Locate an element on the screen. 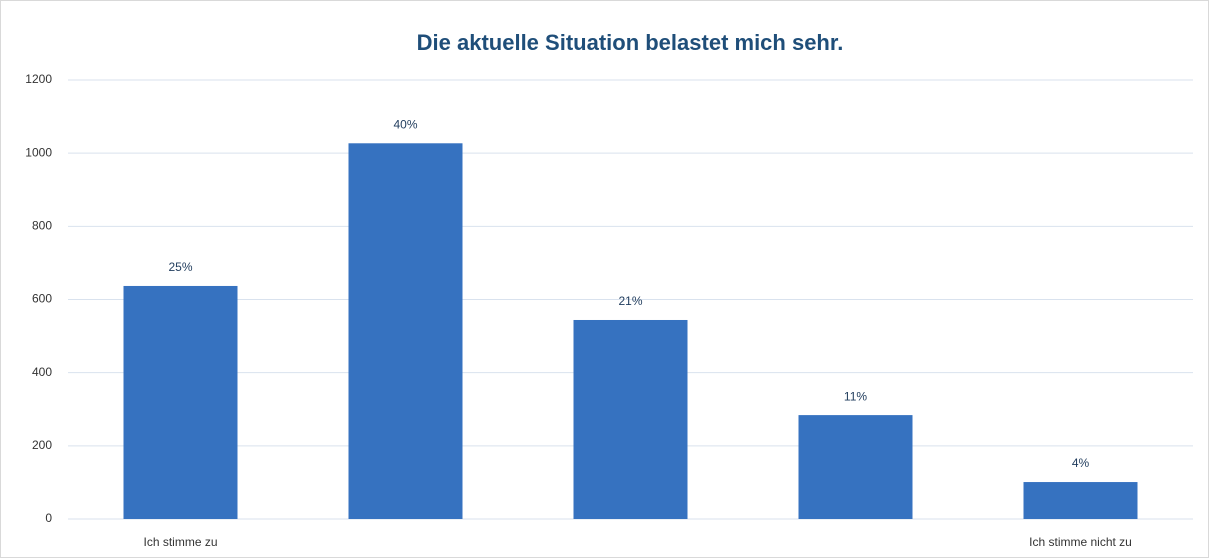  y-tick-label: 200 is located at coordinates (42, 445).